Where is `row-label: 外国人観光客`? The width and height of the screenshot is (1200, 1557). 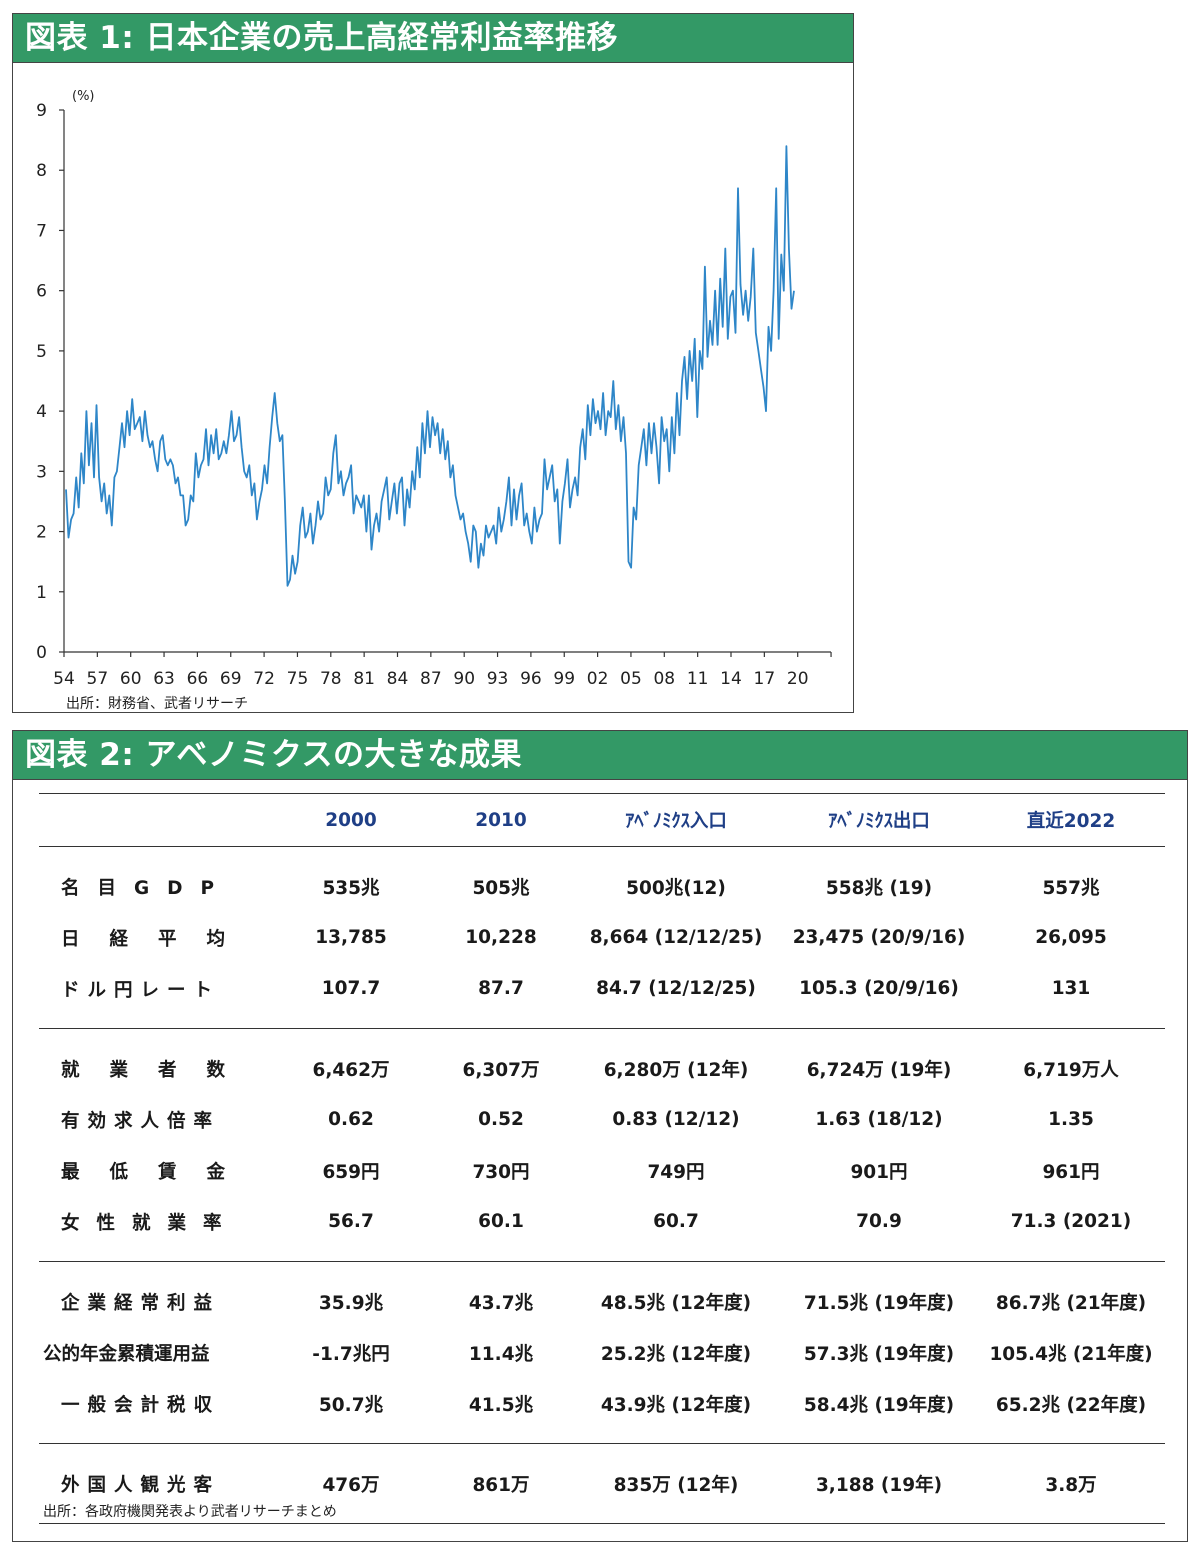
row-label: 外国人観光客 is located at coordinates (141, 1485).